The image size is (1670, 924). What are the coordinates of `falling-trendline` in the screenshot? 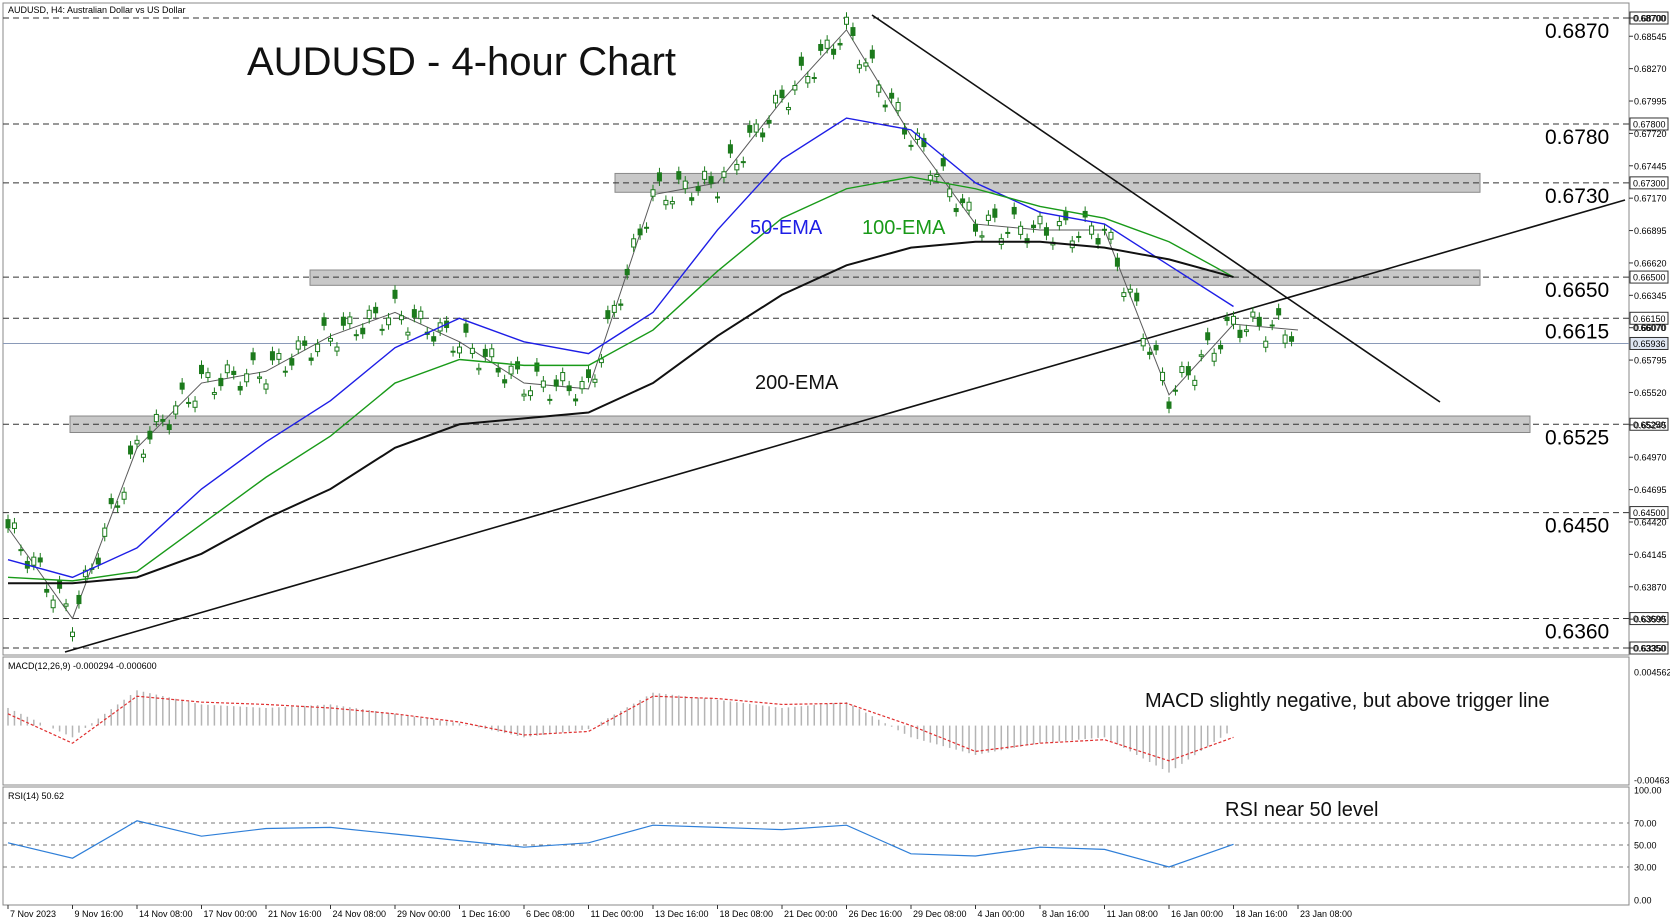 It's located at (1156, 208).